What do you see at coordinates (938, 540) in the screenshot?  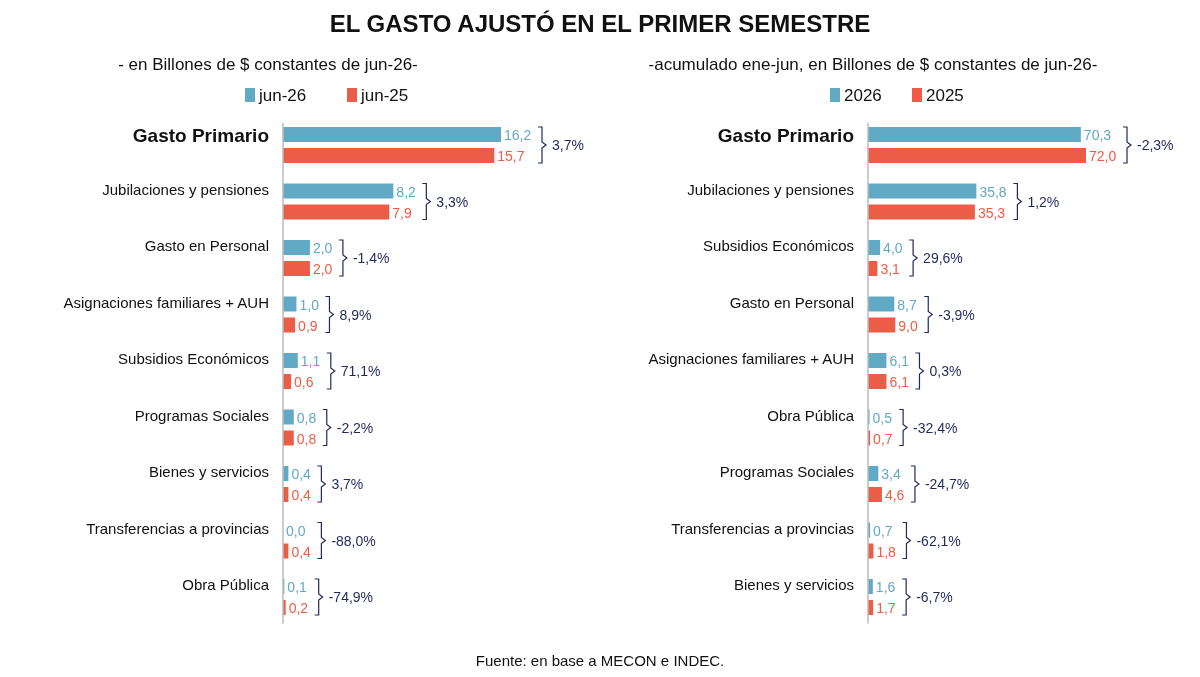 I see `annotation: -62,1%` at bounding box center [938, 540].